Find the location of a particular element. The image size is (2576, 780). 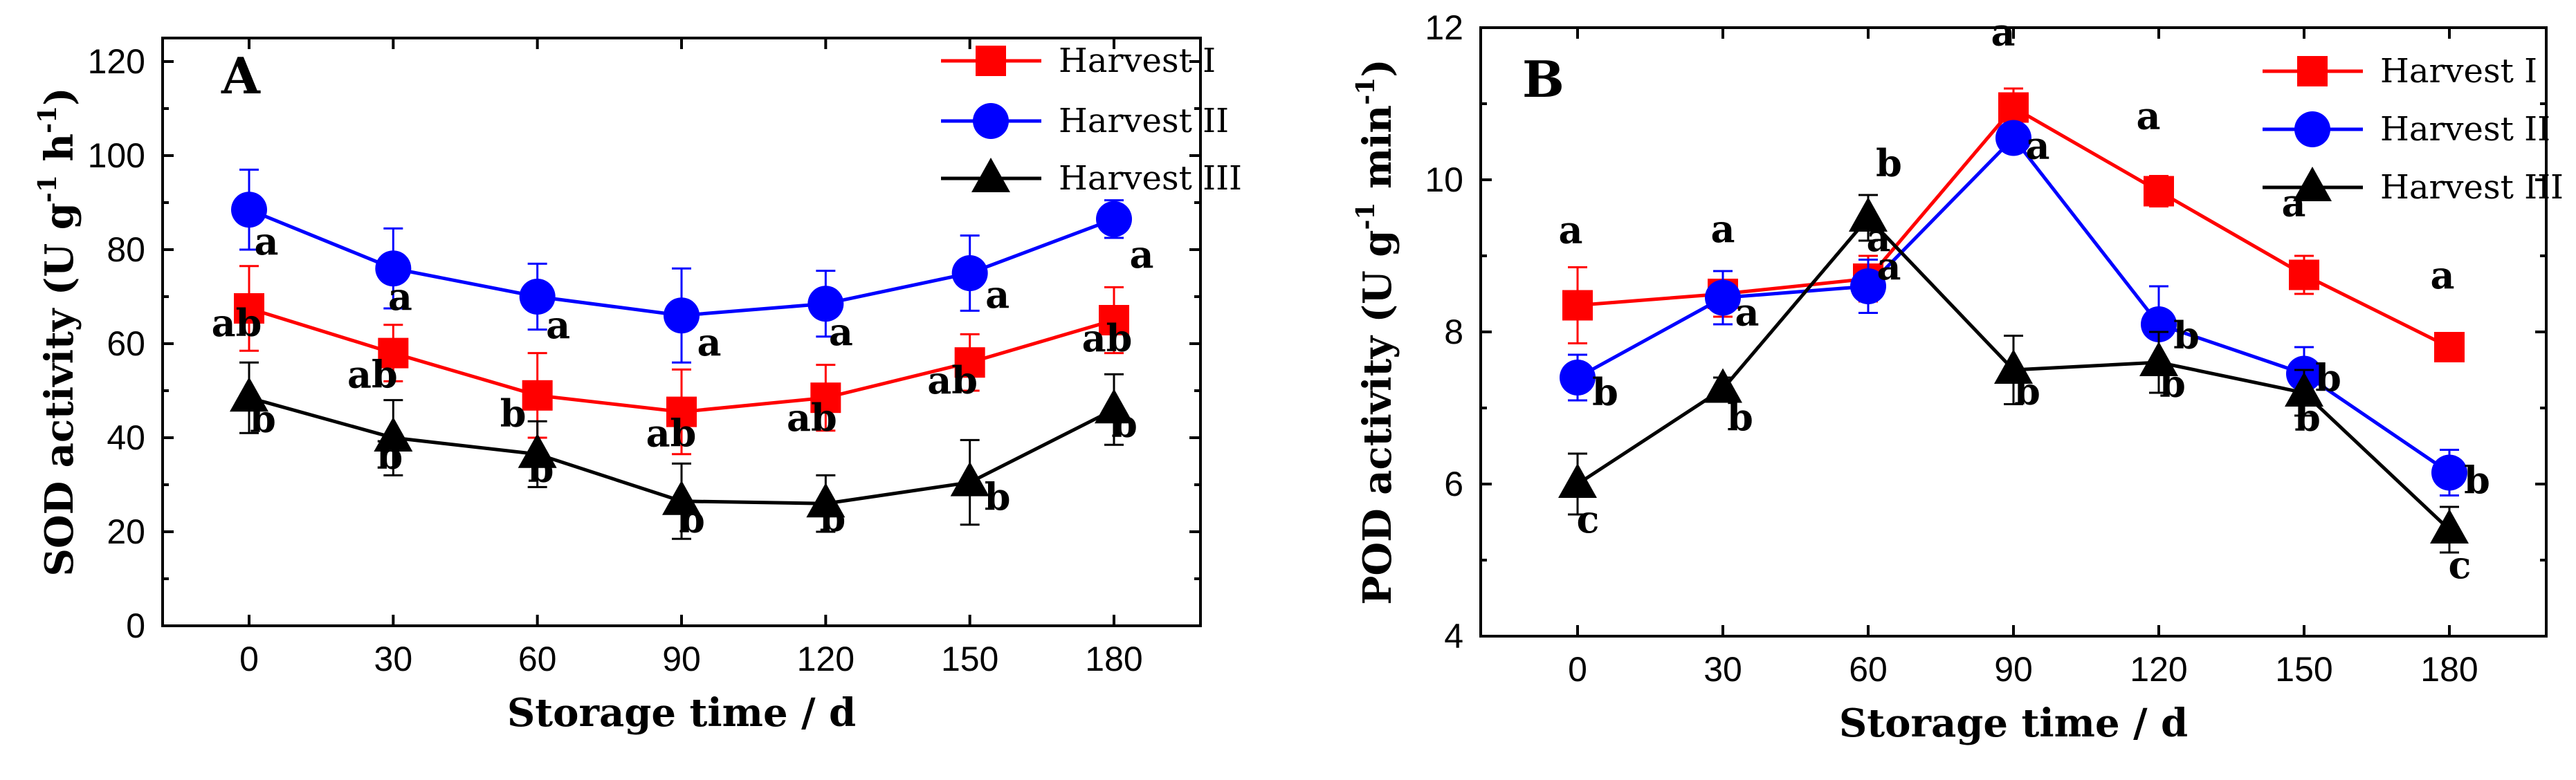

series-3: bb bb b bb is located at coordinates (684, 451).